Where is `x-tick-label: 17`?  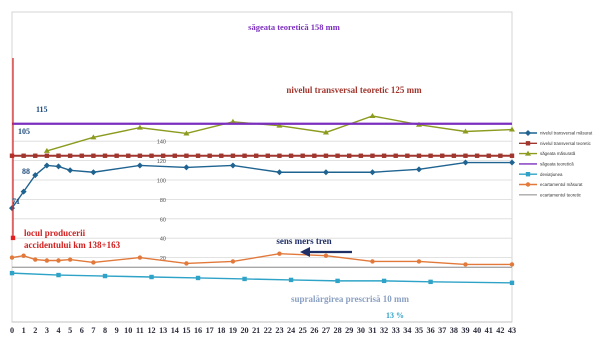
x-tick-label: 17 is located at coordinates (210, 330).